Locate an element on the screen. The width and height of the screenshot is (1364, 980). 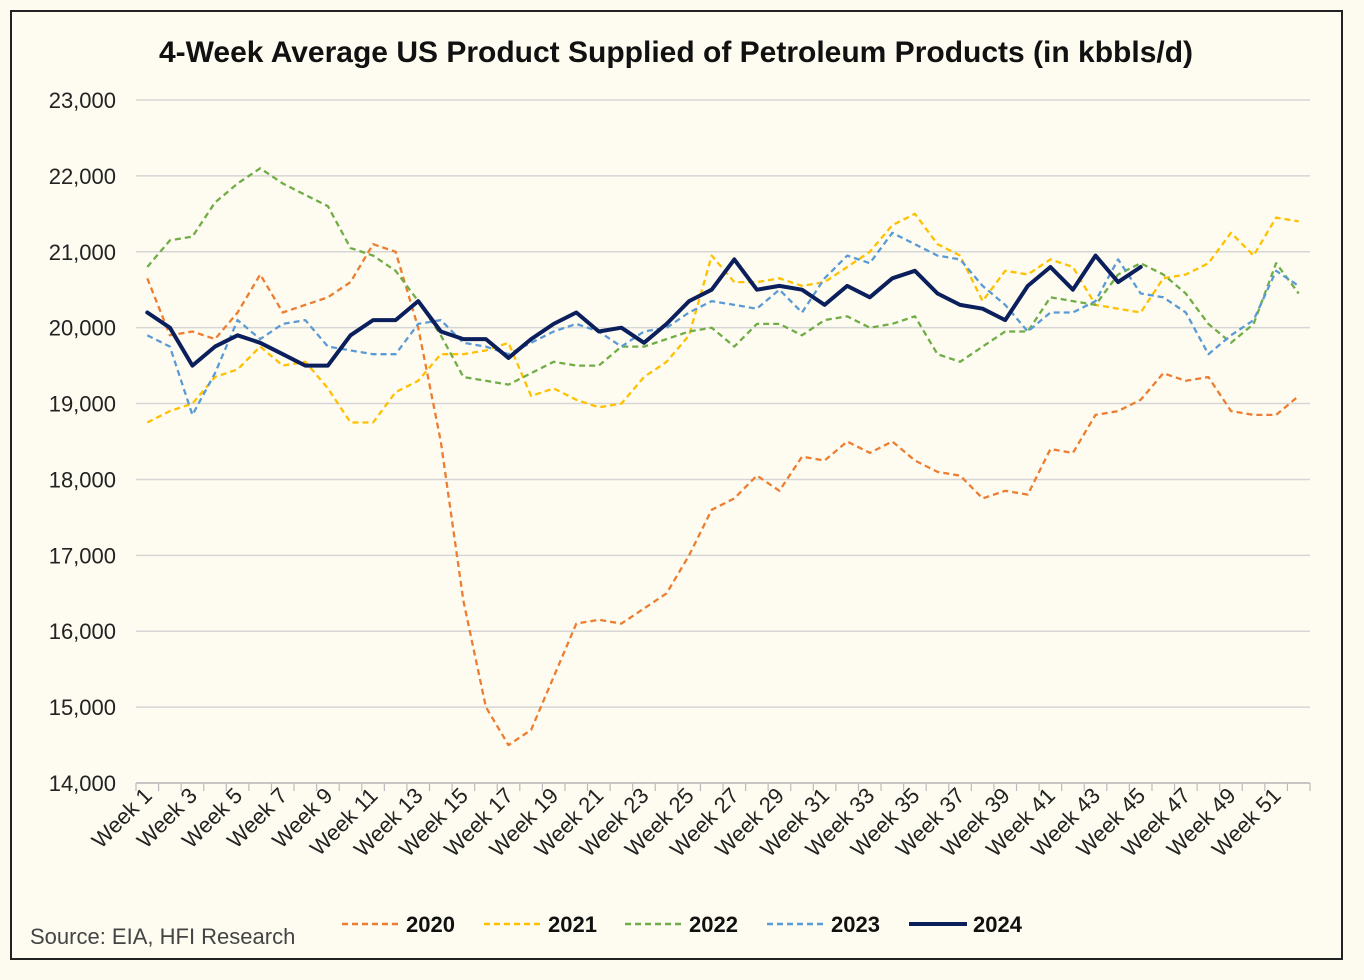
y-tick-label: 16,000 is located at coordinates (82, 631).